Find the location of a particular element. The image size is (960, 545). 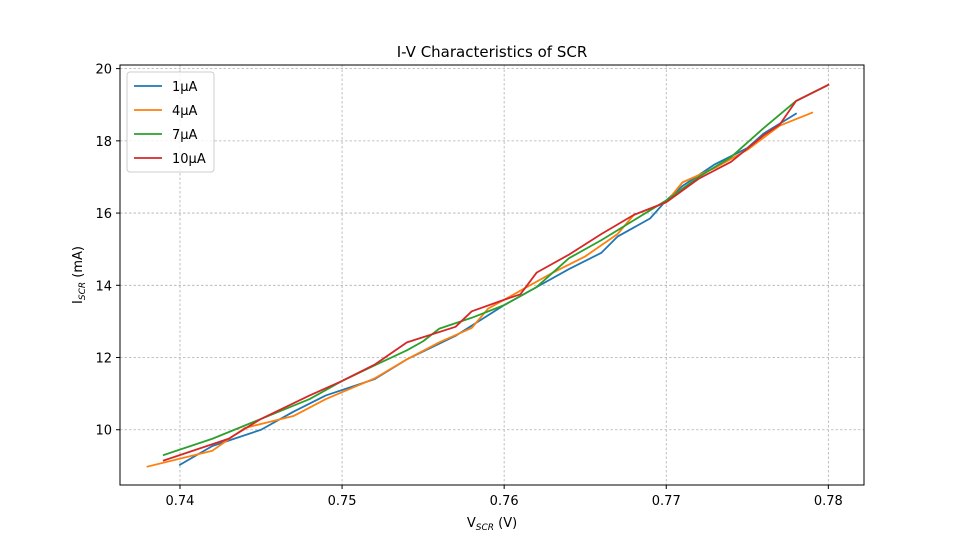

y-tick-label: 18 is located at coordinates (103, 142).